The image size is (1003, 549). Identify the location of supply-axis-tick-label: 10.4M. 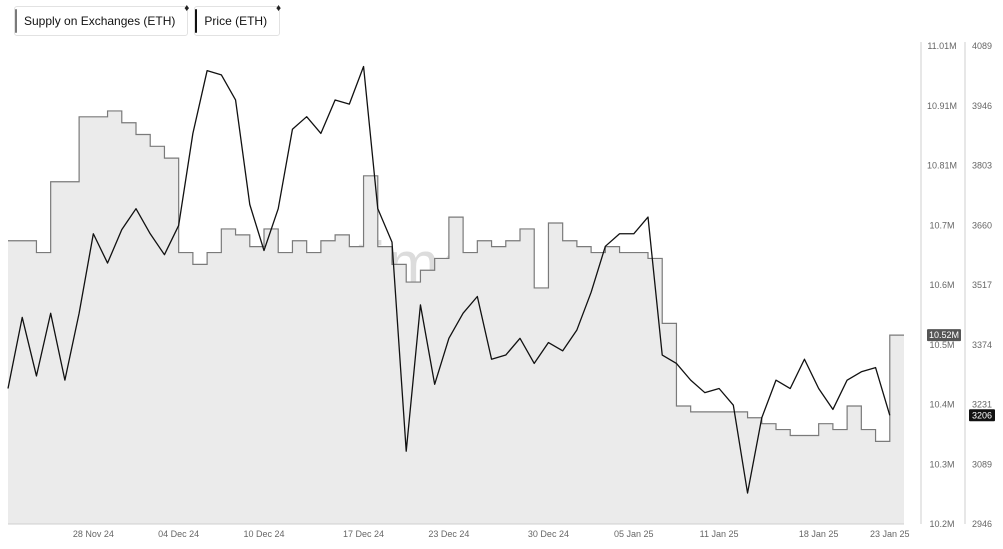
(941, 405).